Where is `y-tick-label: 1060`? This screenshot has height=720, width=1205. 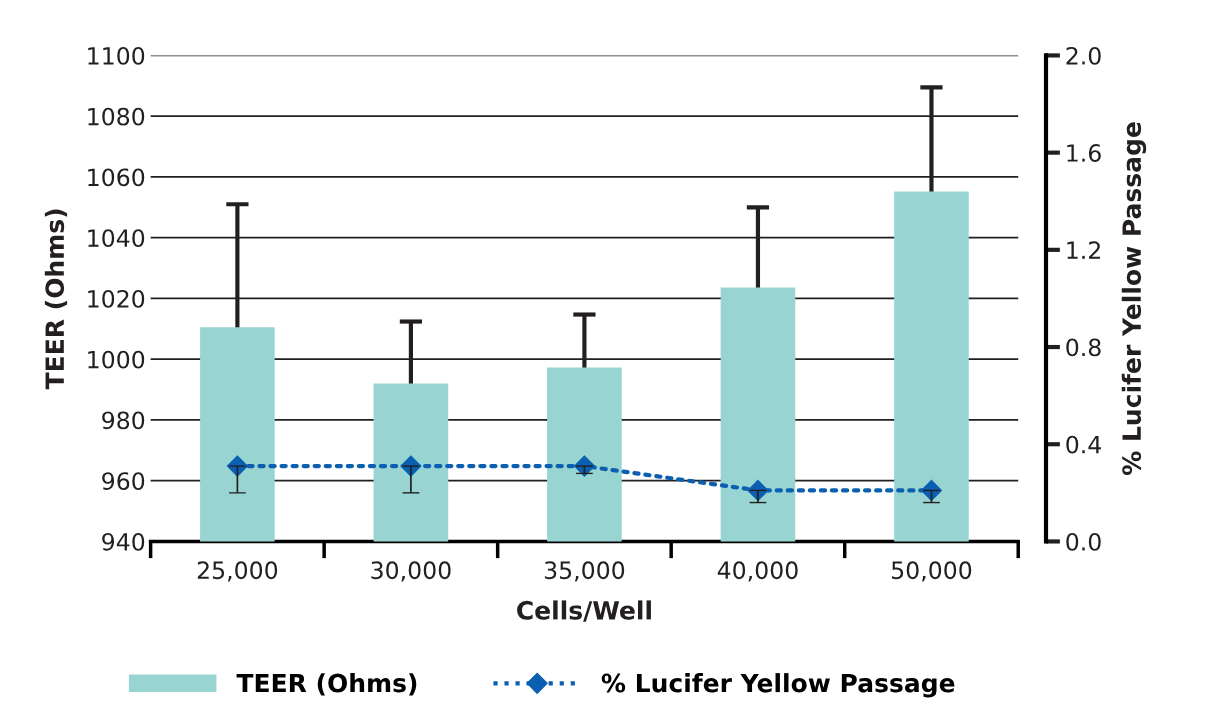
y-tick-label: 1060 is located at coordinates (116, 177).